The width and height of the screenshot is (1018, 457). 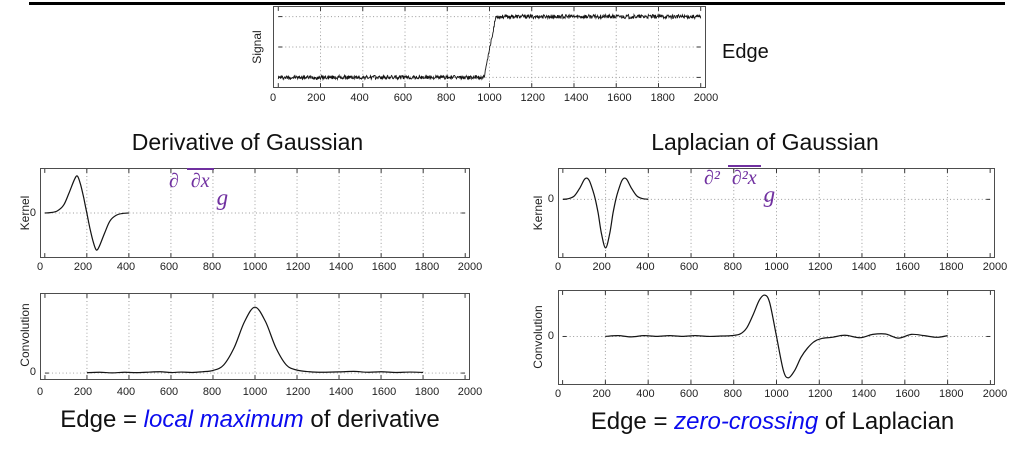 I want to click on derivative-of-gaussian-title: Derivative of Gaussian, so click(x=247, y=142).